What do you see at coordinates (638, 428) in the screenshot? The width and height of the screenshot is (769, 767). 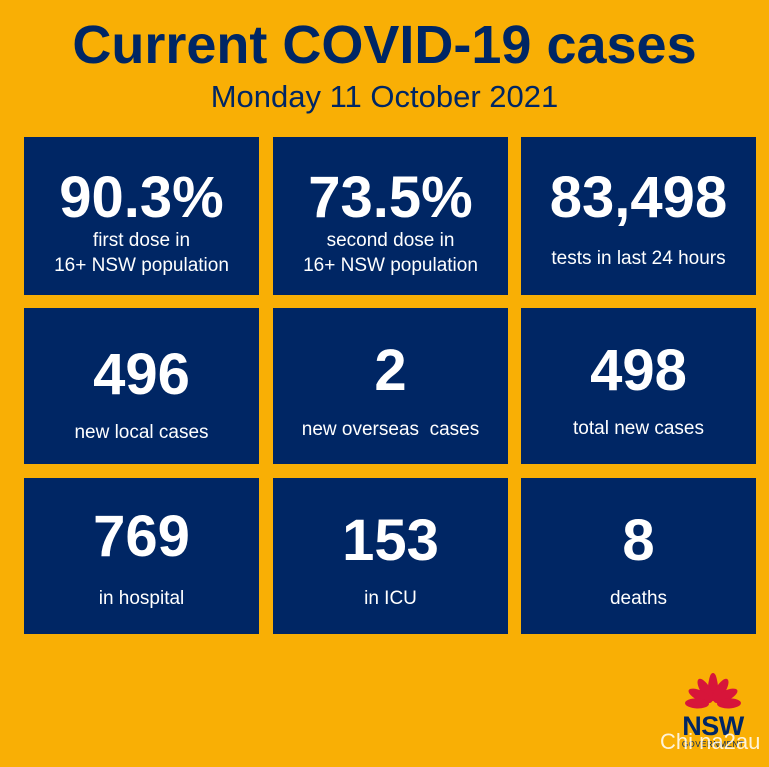 I see `stat-label: total new cases` at bounding box center [638, 428].